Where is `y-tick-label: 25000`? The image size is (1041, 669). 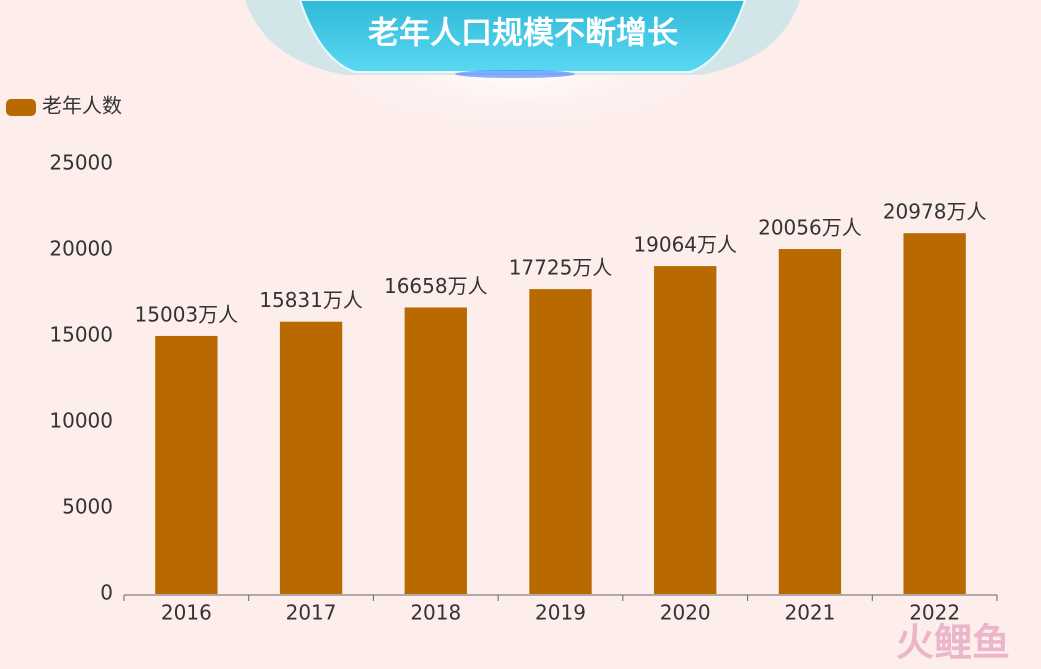 y-tick-label: 25000 is located at coordinates (81, 163).